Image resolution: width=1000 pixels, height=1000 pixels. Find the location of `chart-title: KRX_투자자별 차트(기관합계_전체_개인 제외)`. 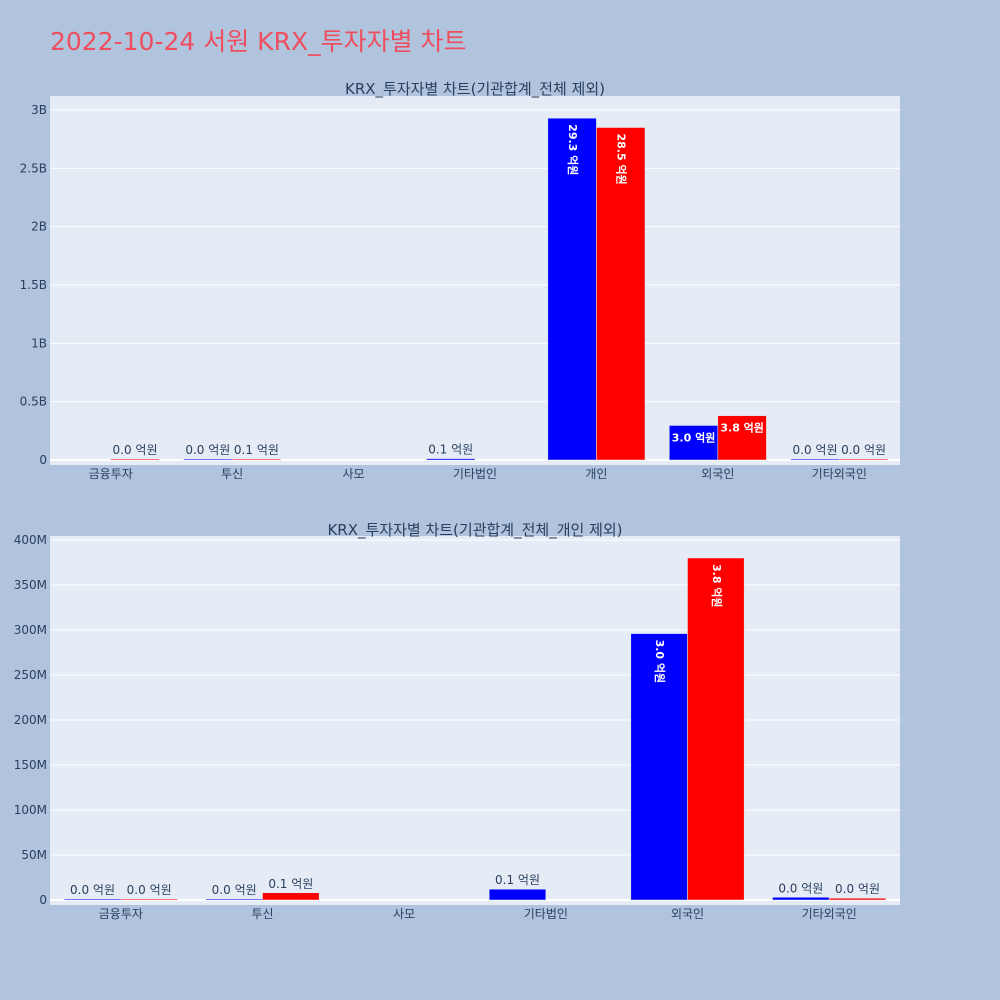

chart-title: KRX_투자자별 차트(기관합계_전체_개인 제외) is located at coordinates (474, 530).